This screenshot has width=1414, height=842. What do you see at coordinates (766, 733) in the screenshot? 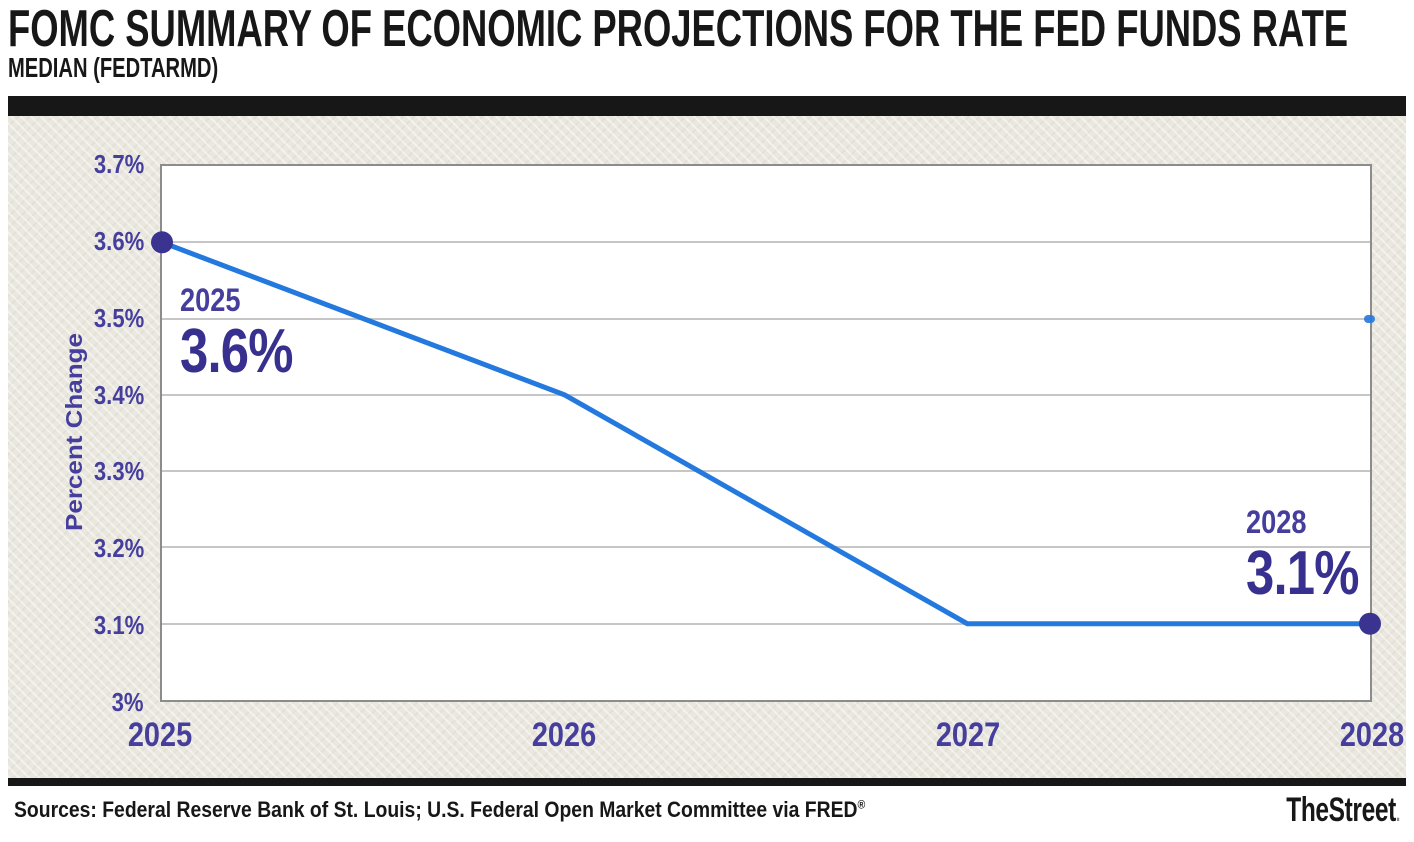
I see `x-axis-tick-labels: 2025 2026 2027 2028` at bounding box center [766, 733].